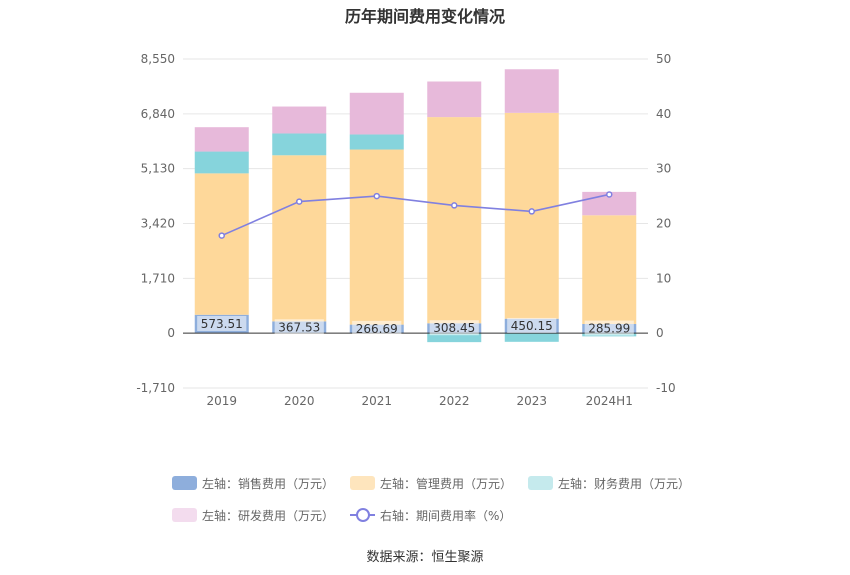 The width and height of the screenshot is (850, 575). I want to click on data-label-sales: 367.53, so click(299, 327).